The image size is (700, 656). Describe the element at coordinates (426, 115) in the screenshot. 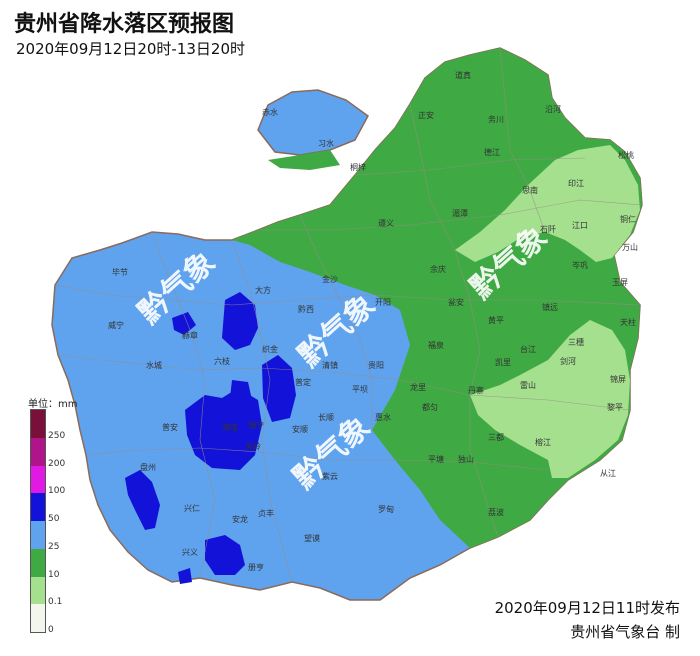

I see `city-label: 正安` at that location.